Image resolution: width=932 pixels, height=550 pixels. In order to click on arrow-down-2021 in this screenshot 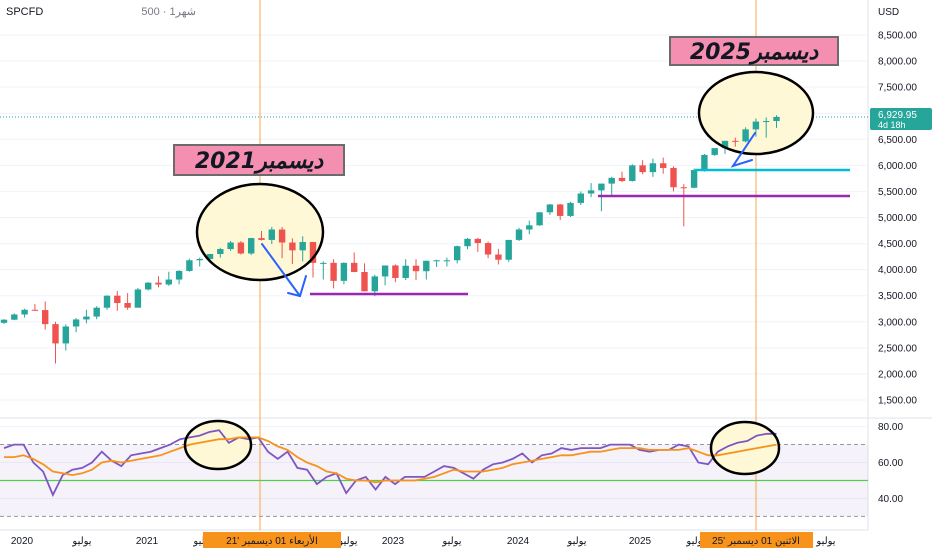, I will do `click(284, 270)`.